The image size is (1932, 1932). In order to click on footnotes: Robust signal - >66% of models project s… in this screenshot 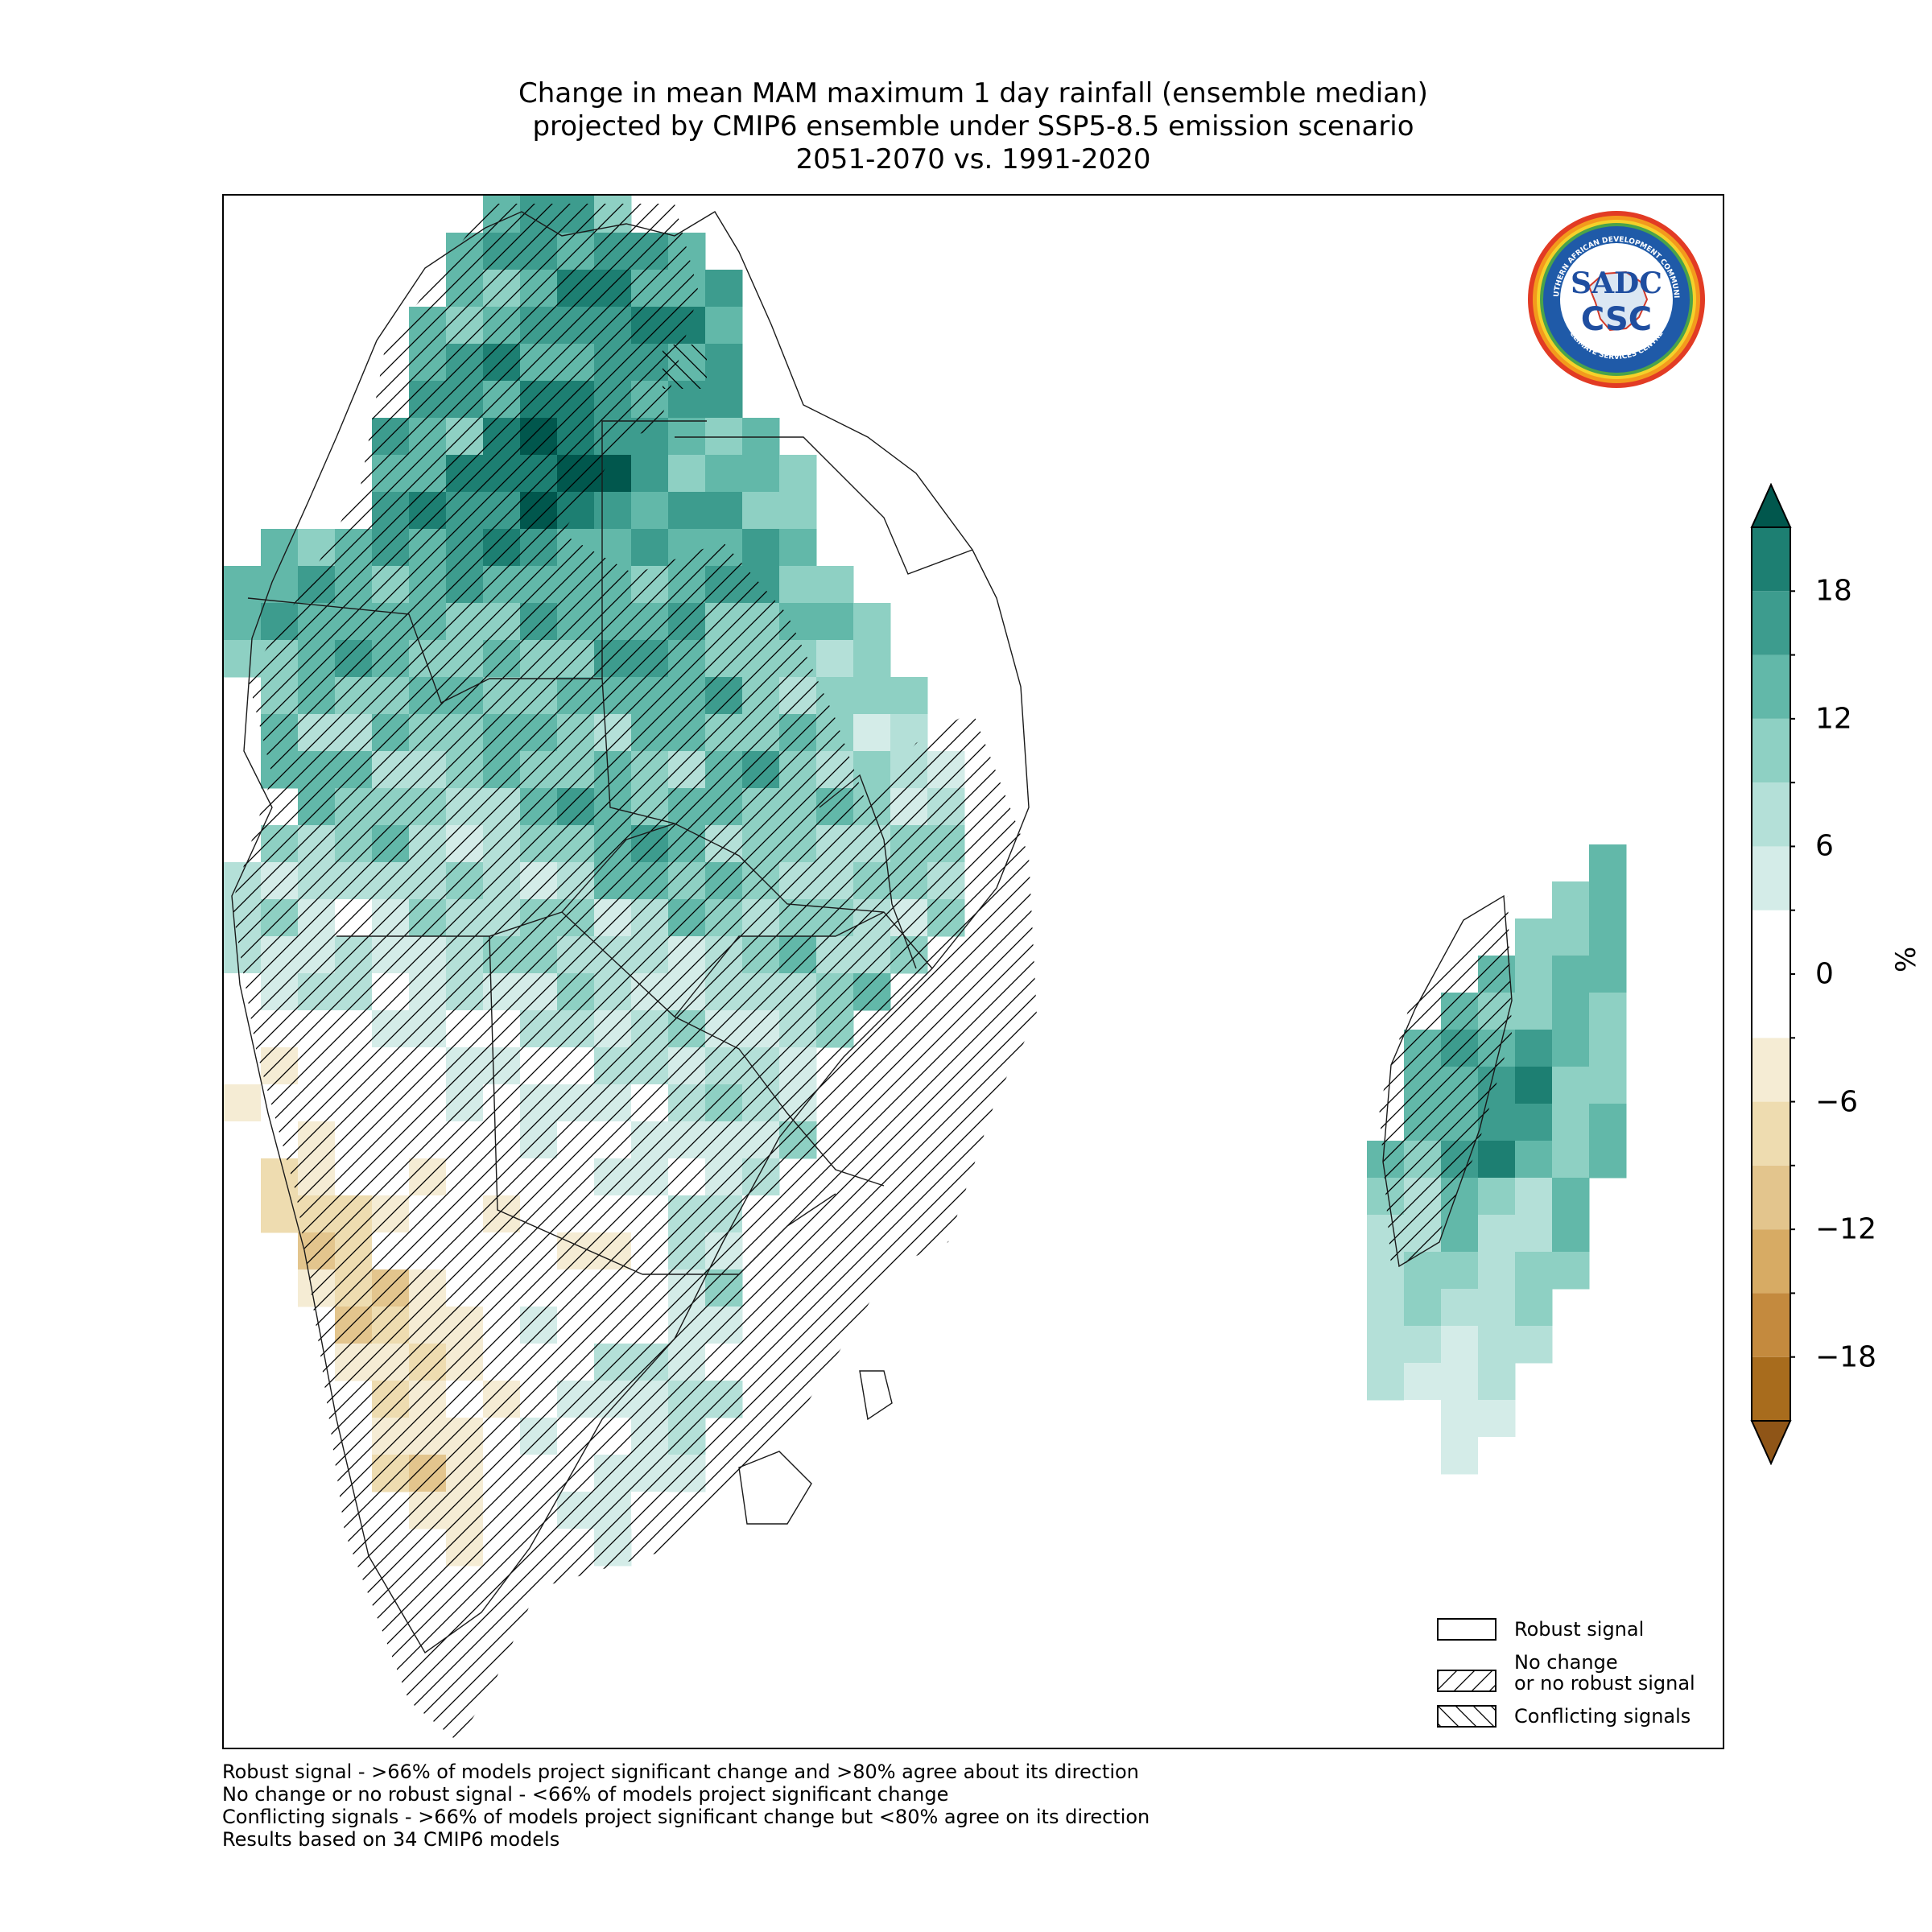, I will do `click(686, 1806)`.